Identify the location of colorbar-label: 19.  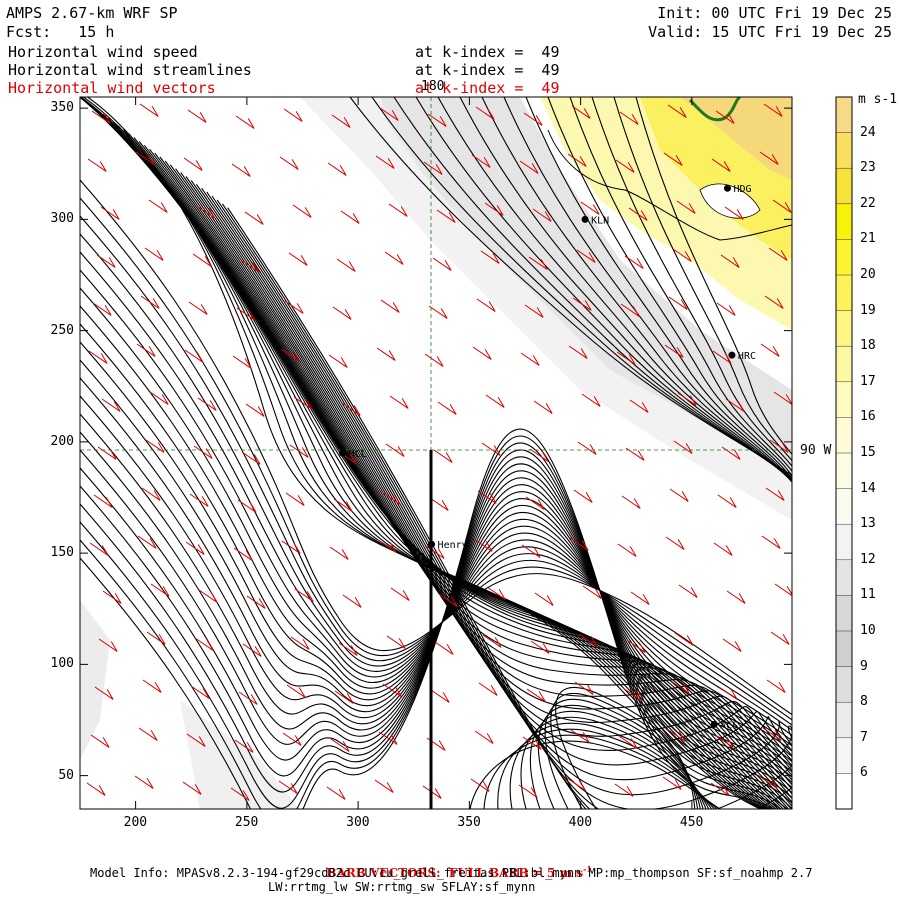
(868, 310).